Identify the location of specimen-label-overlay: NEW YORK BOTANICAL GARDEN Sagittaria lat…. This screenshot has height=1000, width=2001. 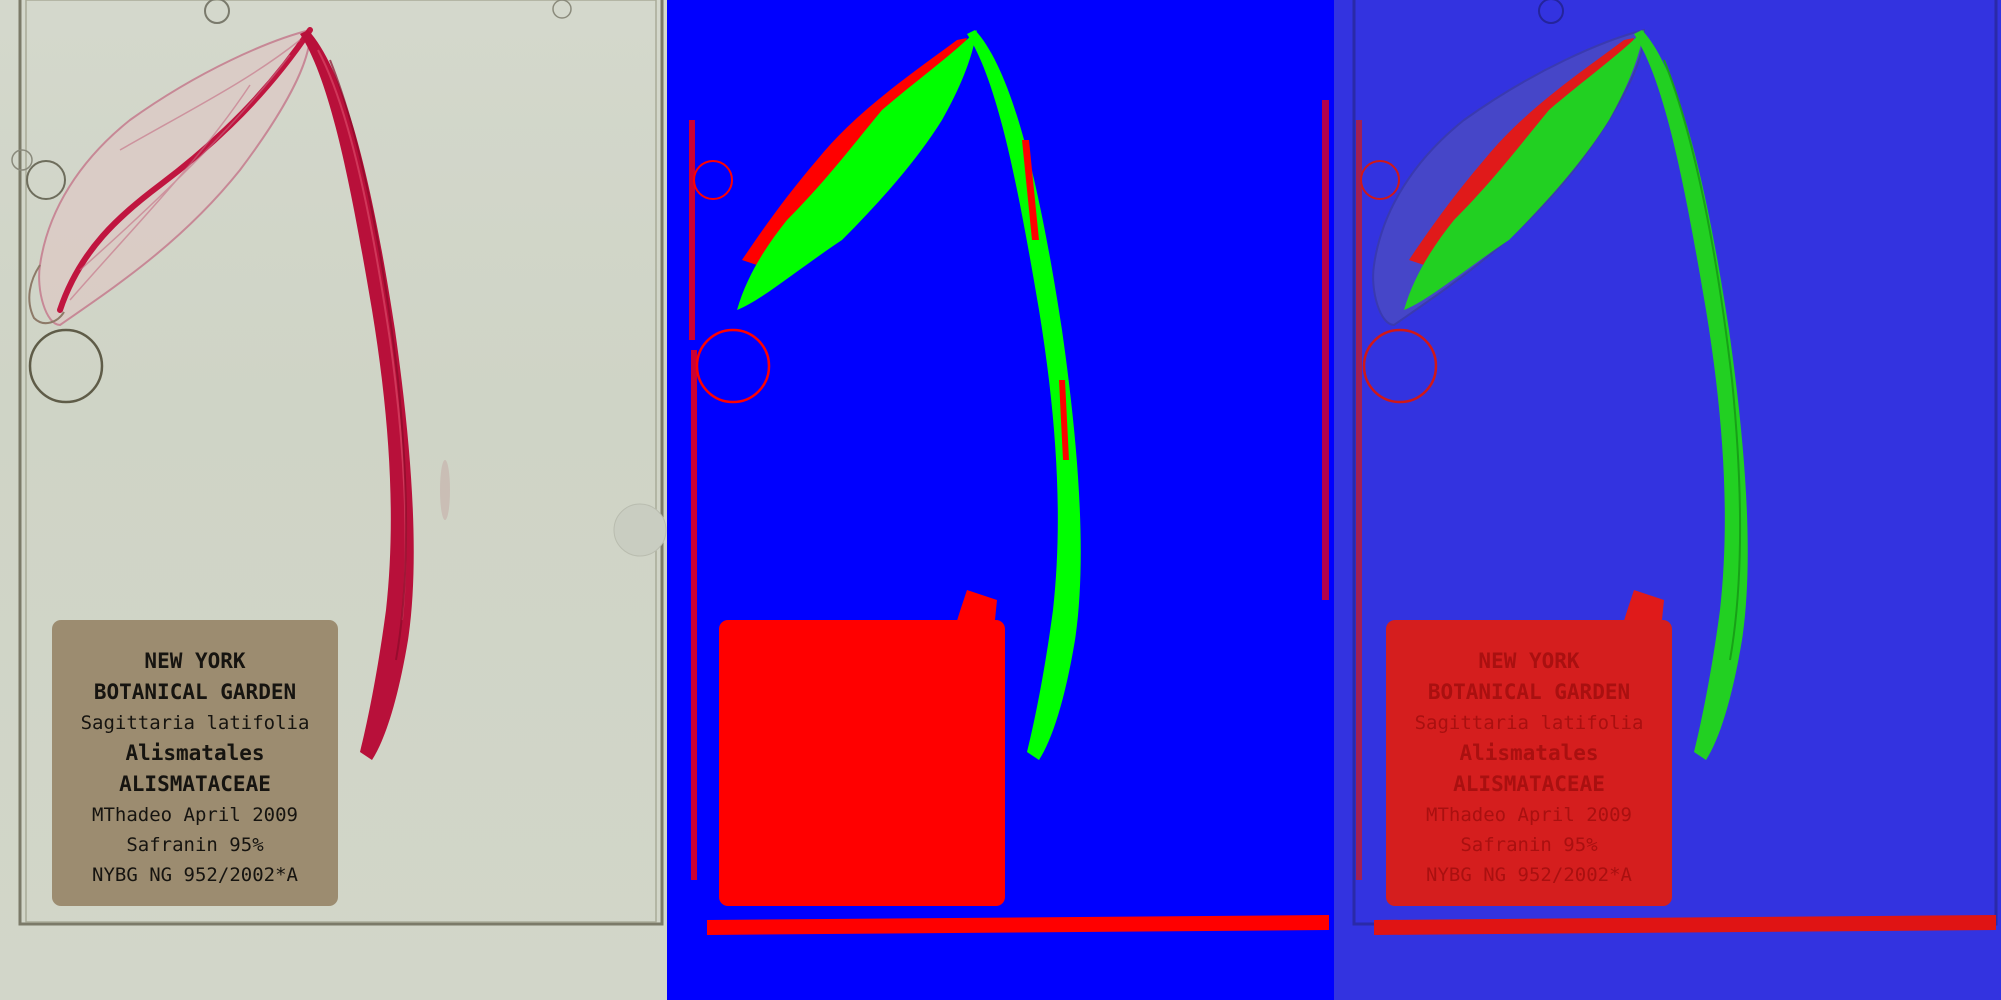
(1529, 763).